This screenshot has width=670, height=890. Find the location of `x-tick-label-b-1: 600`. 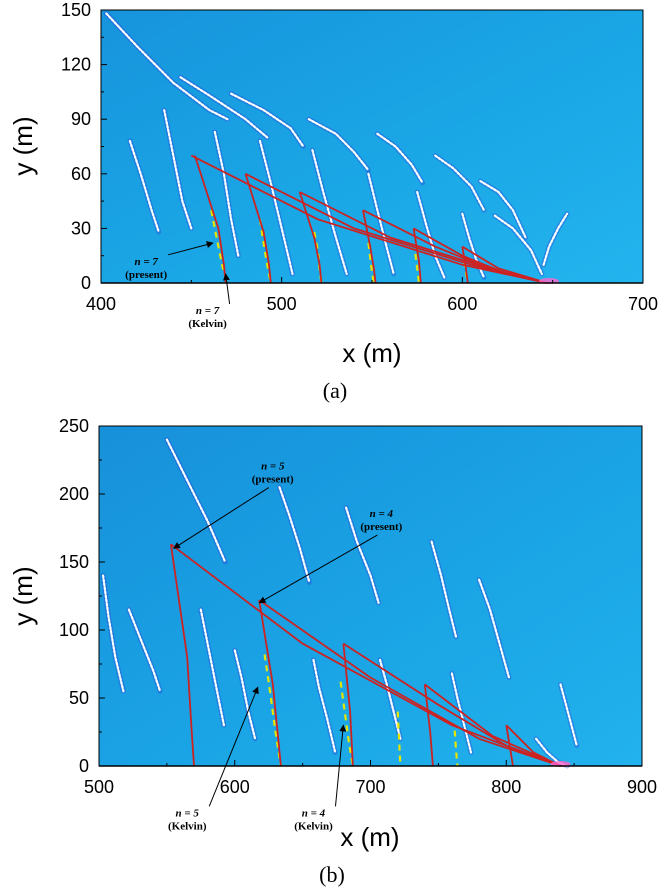

x-tick-label-b-1: 600 is located at coordinates (235, 787).